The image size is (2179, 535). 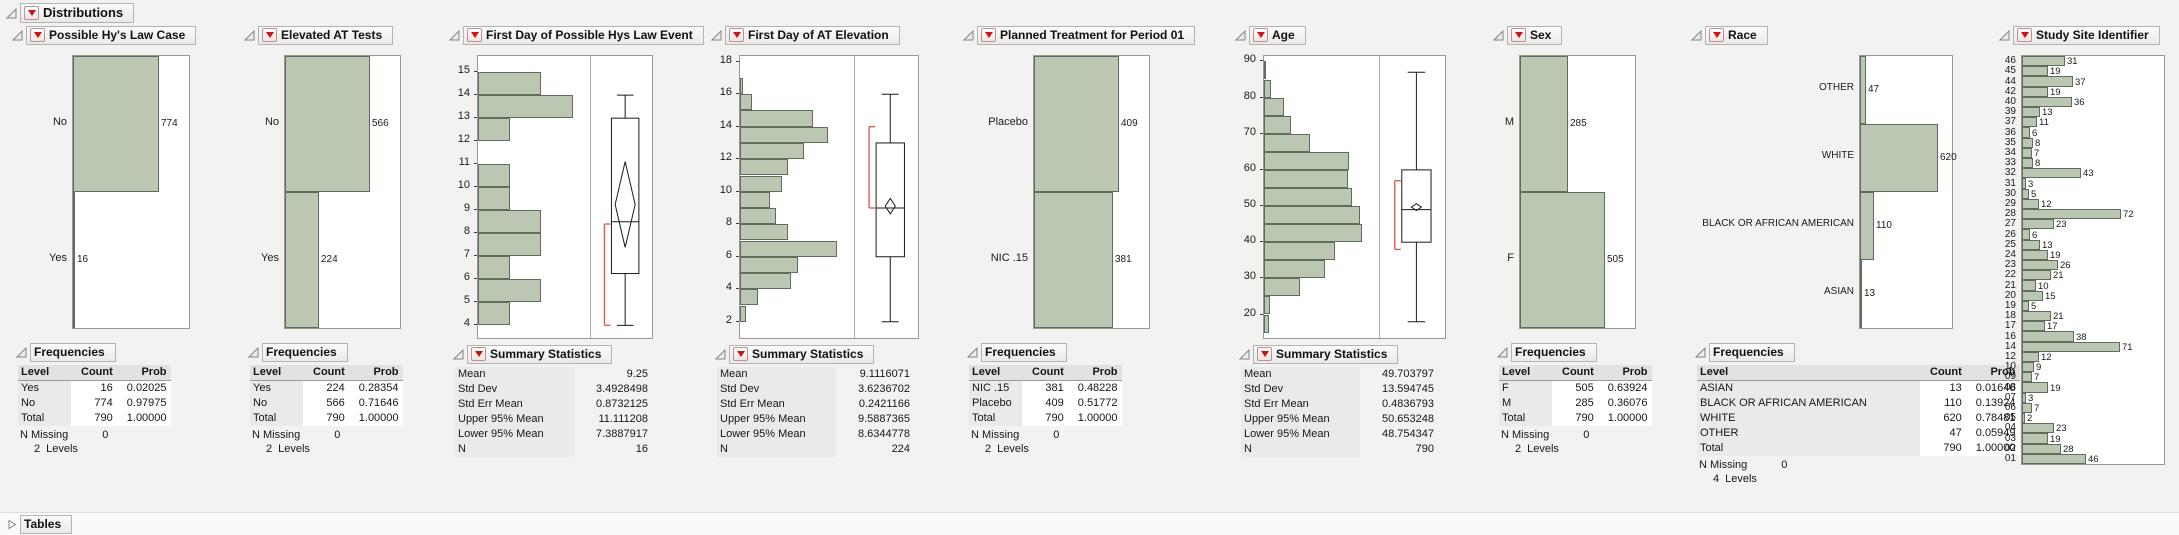 I want to click on panel-sex-title-box: Sex, so click(x=1535, y=35).